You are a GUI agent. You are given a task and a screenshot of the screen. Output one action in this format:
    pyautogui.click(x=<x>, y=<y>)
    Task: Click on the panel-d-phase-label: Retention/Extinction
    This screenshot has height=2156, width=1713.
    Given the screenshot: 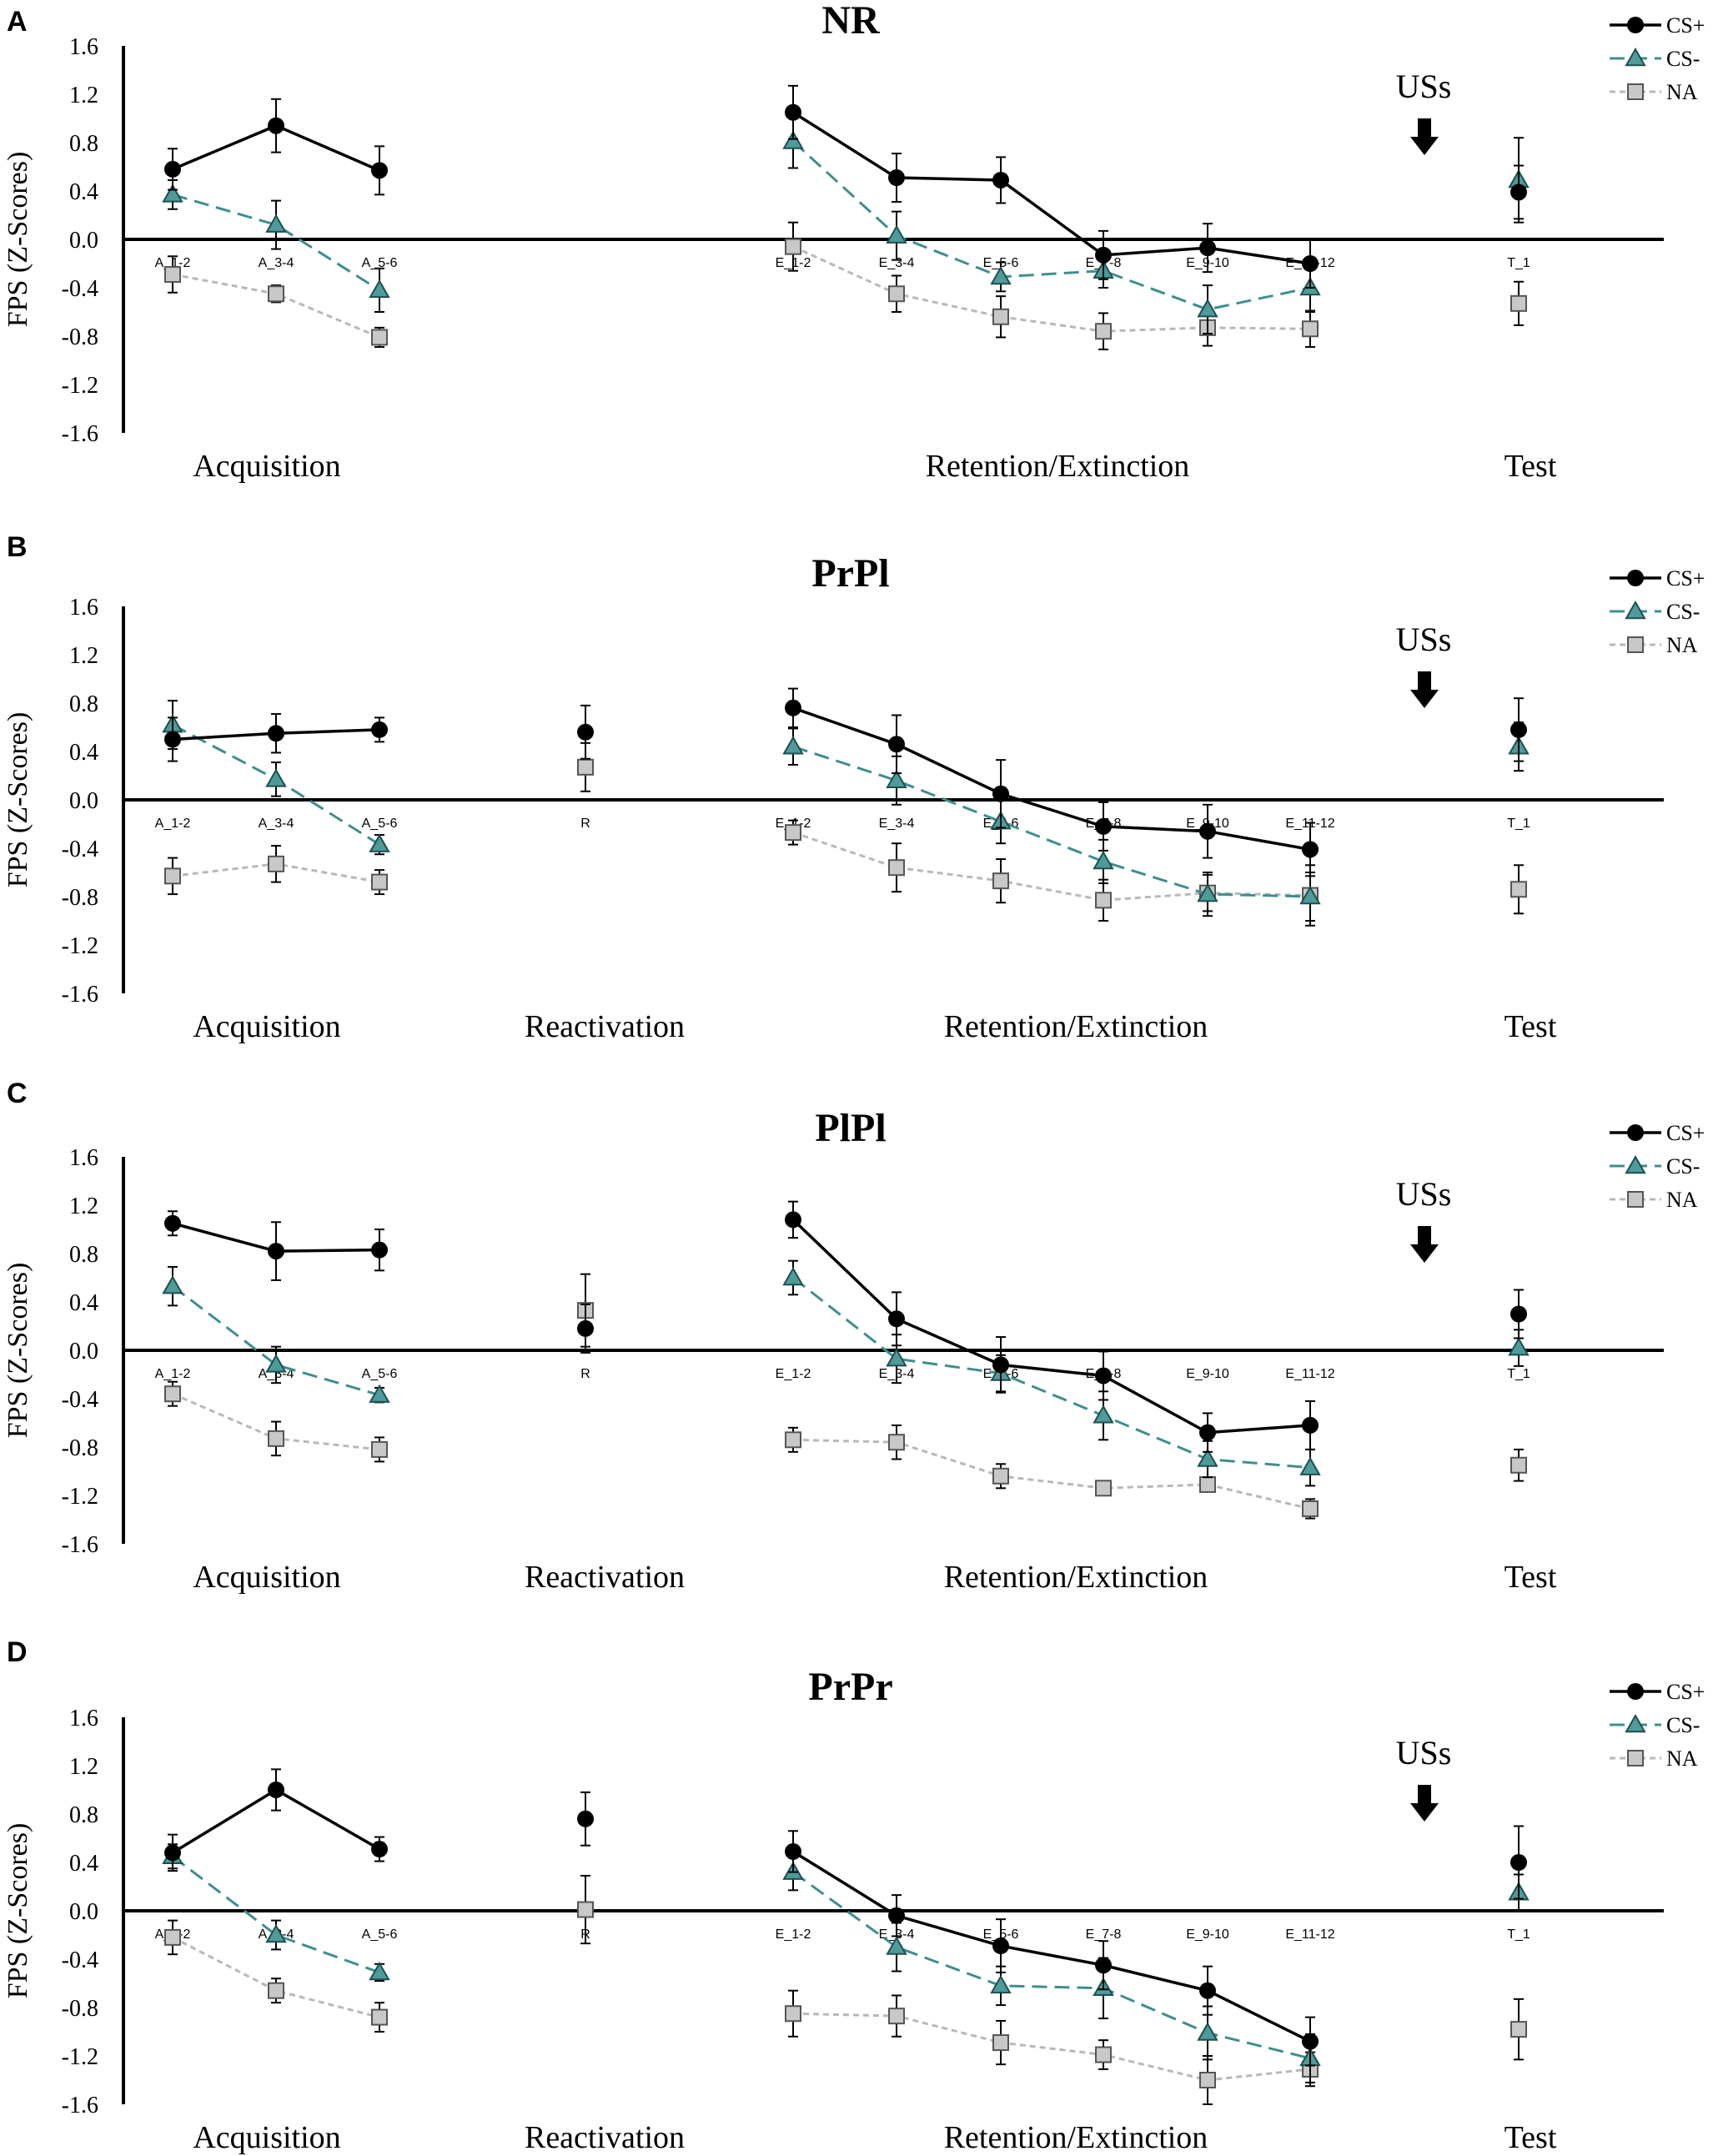 What is the action you would take?
    pyautogui.click(x=1076, y=2137)
    